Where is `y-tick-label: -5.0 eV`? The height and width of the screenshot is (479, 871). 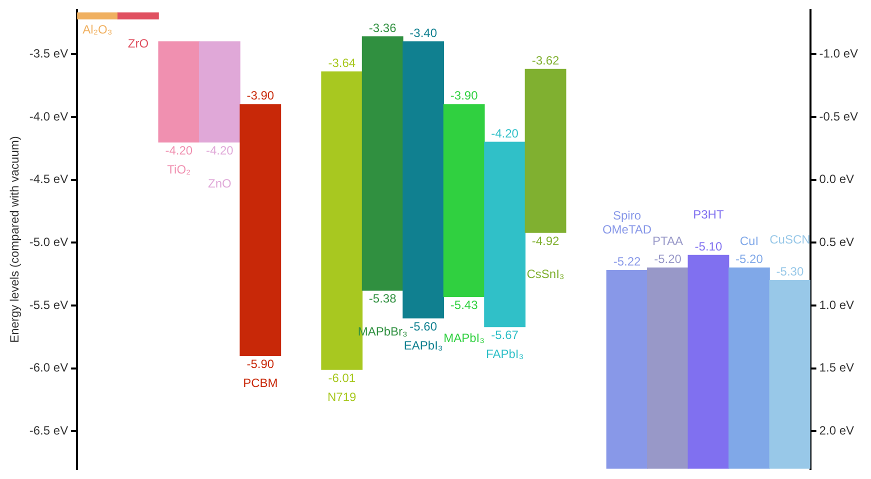
y-tick-label: -5.0 eV is located at coordinates (48, 241).